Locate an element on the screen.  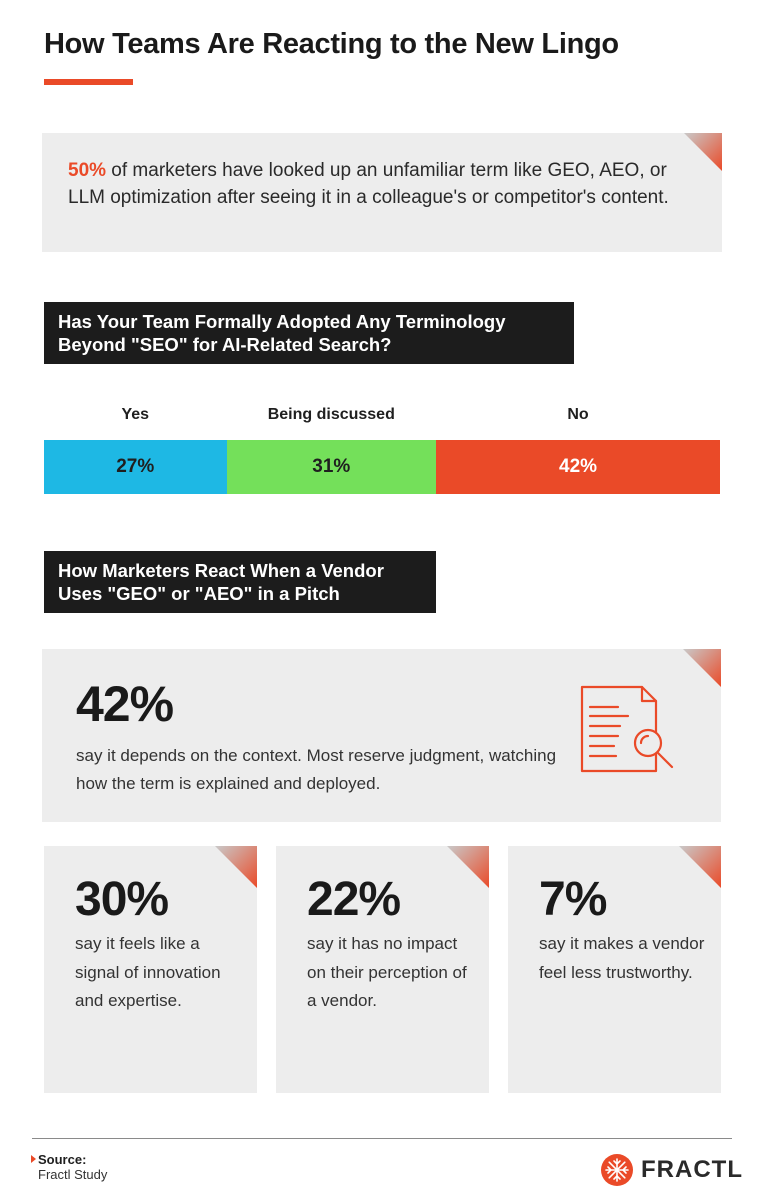
bar-label-being-discussed: Being discussed is located at coordinates (331, 414).